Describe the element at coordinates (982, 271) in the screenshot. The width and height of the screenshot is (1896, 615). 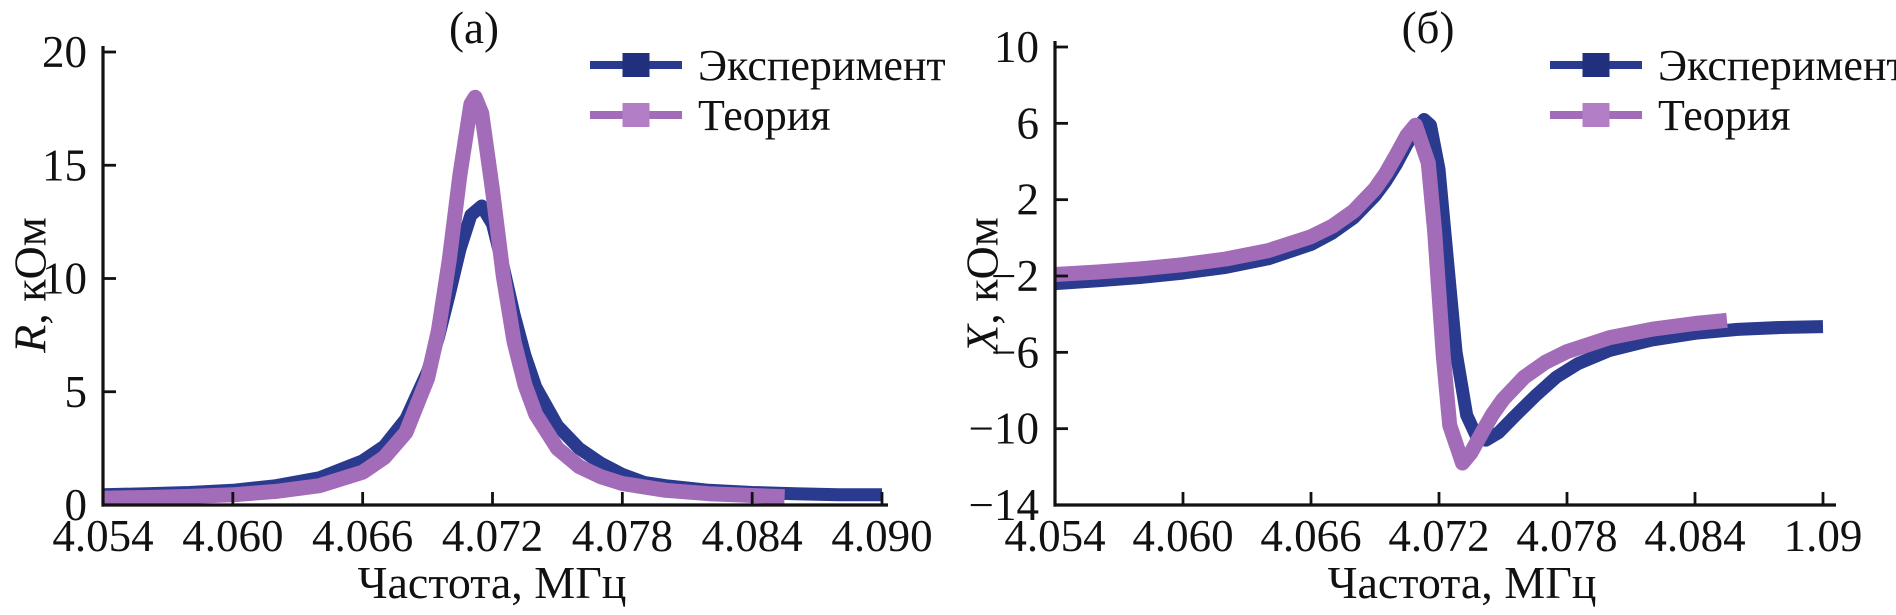
I see `panel-b-ylabel-unit: , кОм` at that location.